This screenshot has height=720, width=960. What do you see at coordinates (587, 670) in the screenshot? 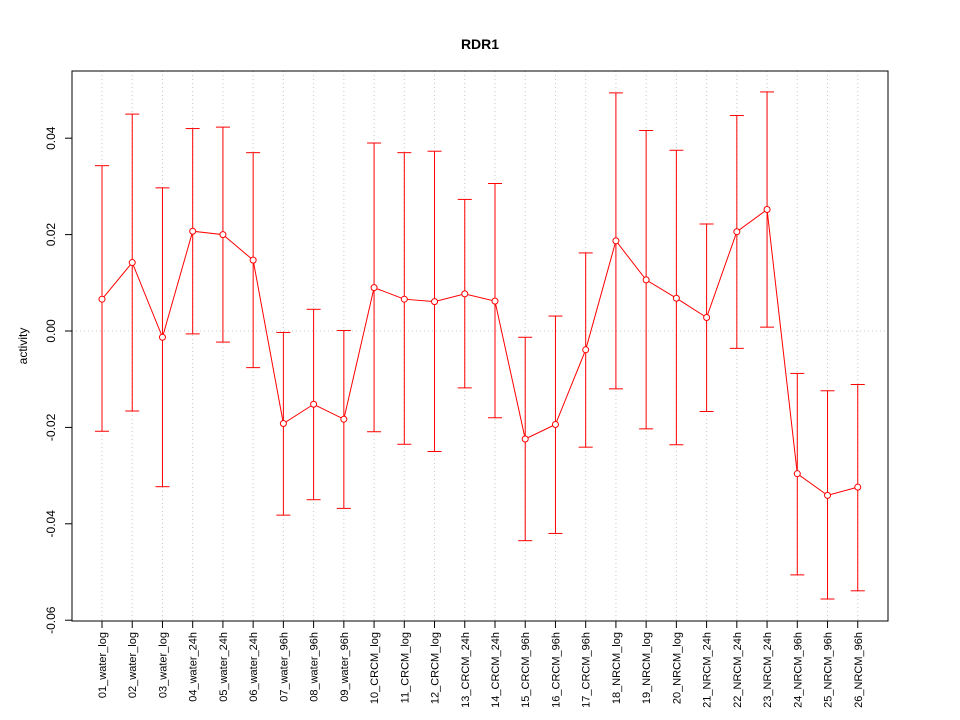
I see `x-tick-label: 17_CRCM_96h` at bounding box center [587, 670].